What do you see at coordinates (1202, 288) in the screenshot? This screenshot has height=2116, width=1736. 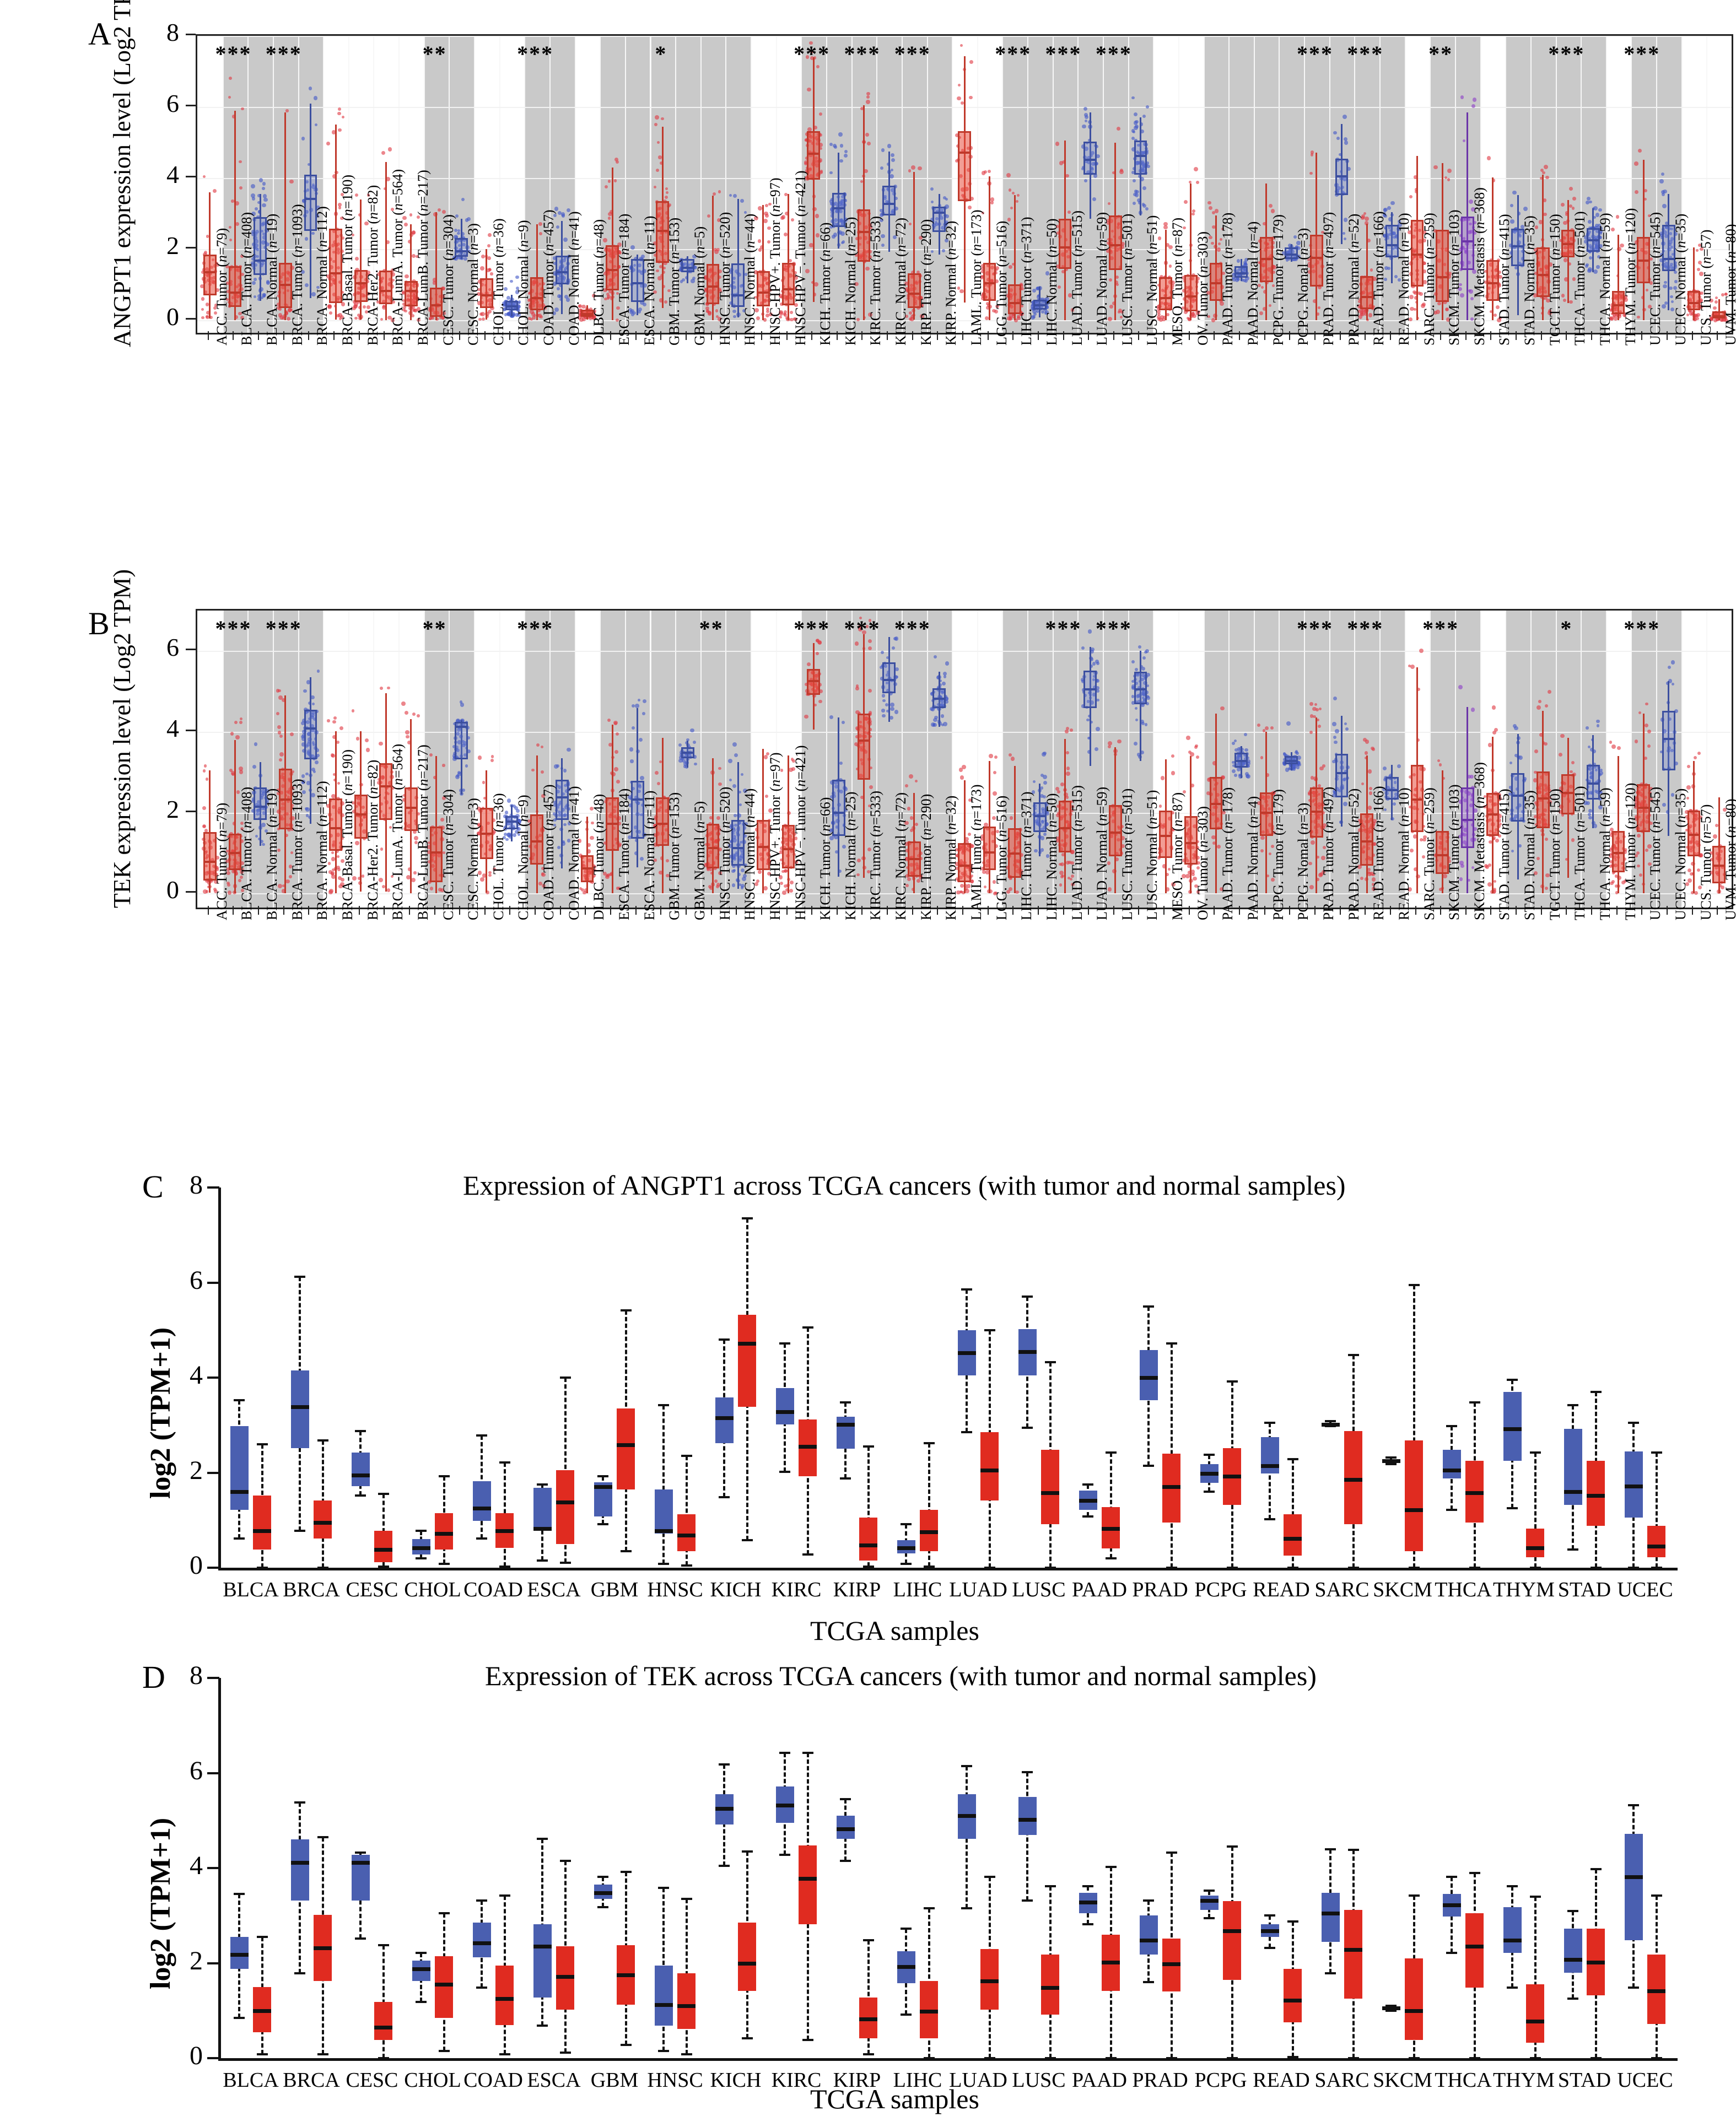 I see `x-tick-label: OV. Tumor (n=303)` at bounding box center [1202, 288].